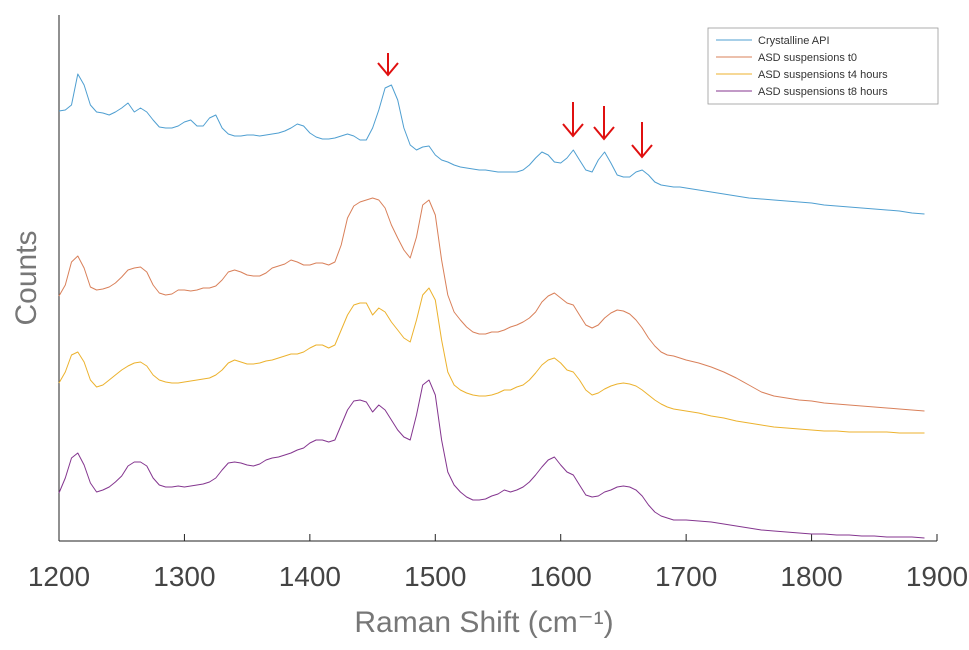 This screenshot has width=969, height=650. Describe the element at coordinates (184, 576) in the screenshot. I see `x-tick-label: 1300` at that location.